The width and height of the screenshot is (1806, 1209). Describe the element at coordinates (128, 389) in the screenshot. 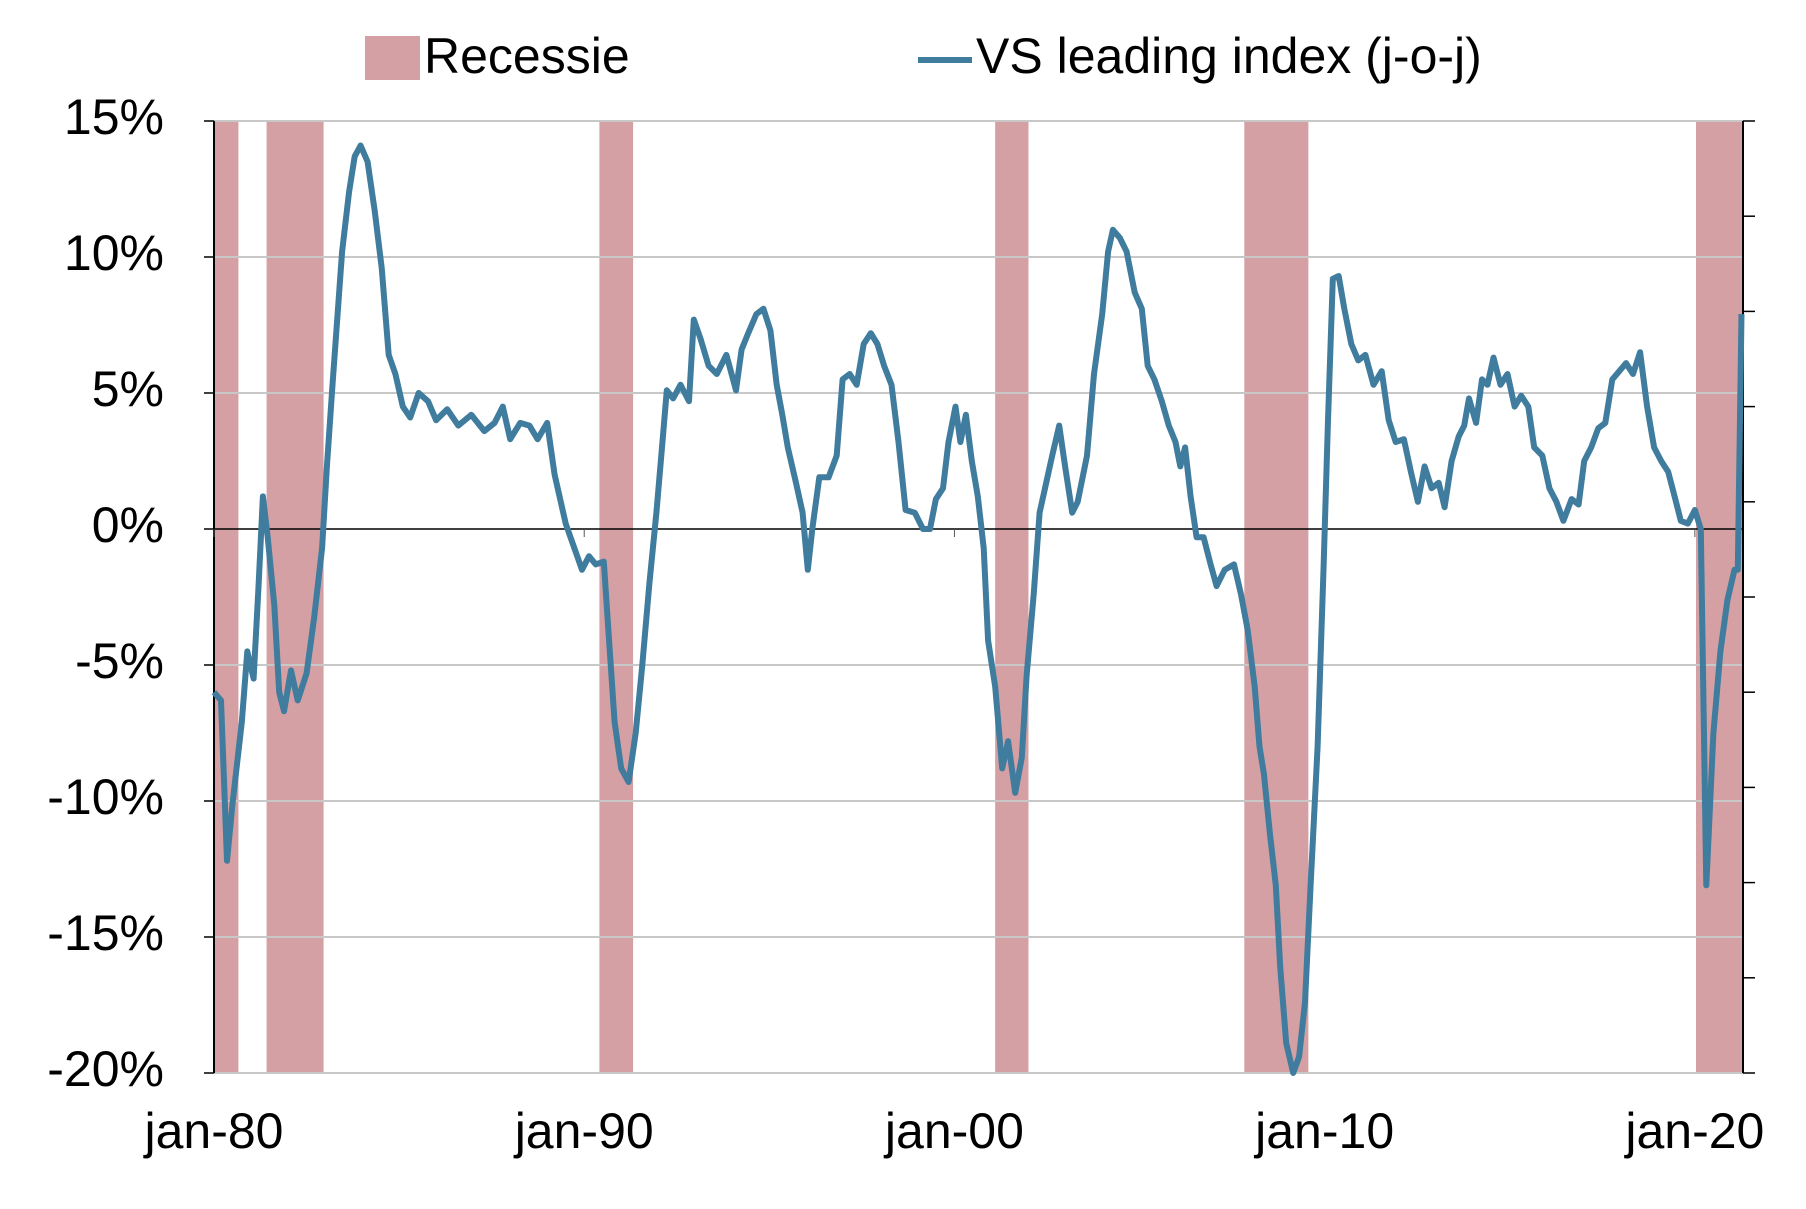

I see `y-tick-label: 5%` at that location.